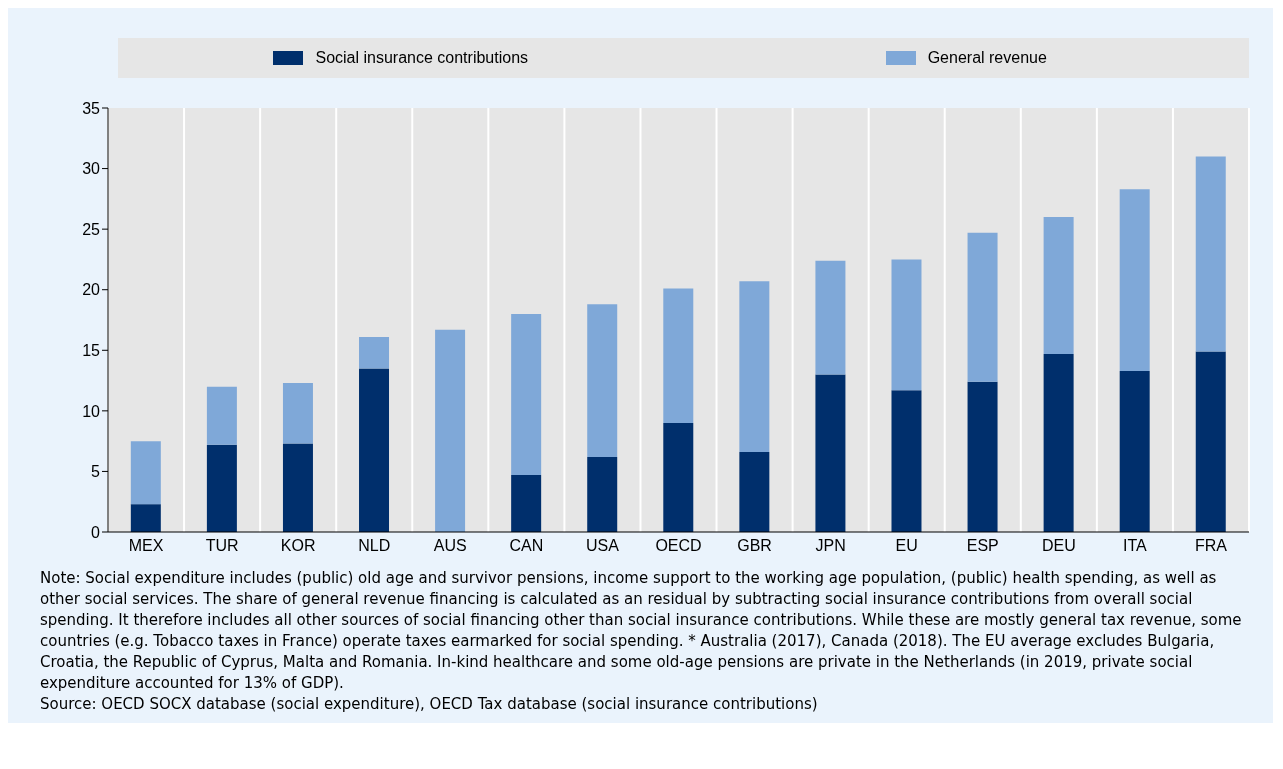 The height and width of the screenshot is (769, 1283). What do you see at coordinates (1211, 546) in the screenshot?
I see `x-tick-label: FRA` at bounding box center [1211, 546].